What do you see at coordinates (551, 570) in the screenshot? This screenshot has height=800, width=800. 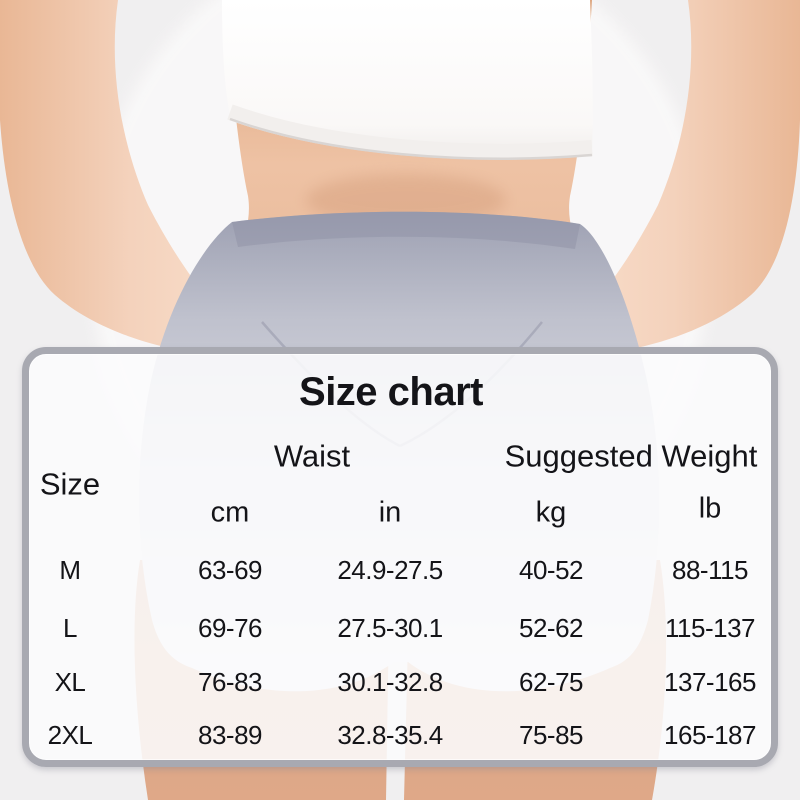 I see `weight-kg-cell: 40-52` at bounding box center [551, 570].